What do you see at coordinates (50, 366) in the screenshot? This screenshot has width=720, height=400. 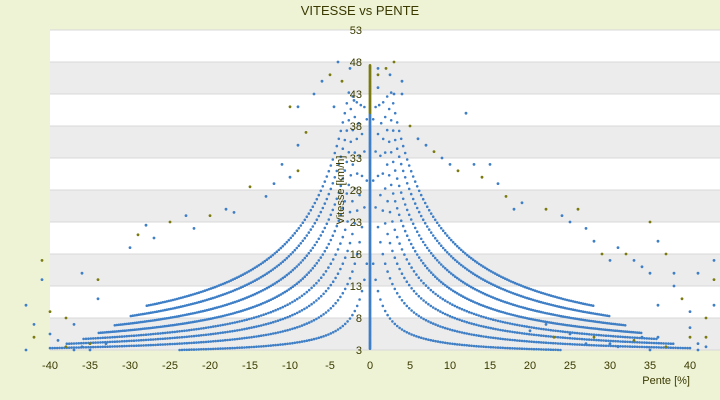 I see `x-tick-label: -40` at bounding box center [50, 366].